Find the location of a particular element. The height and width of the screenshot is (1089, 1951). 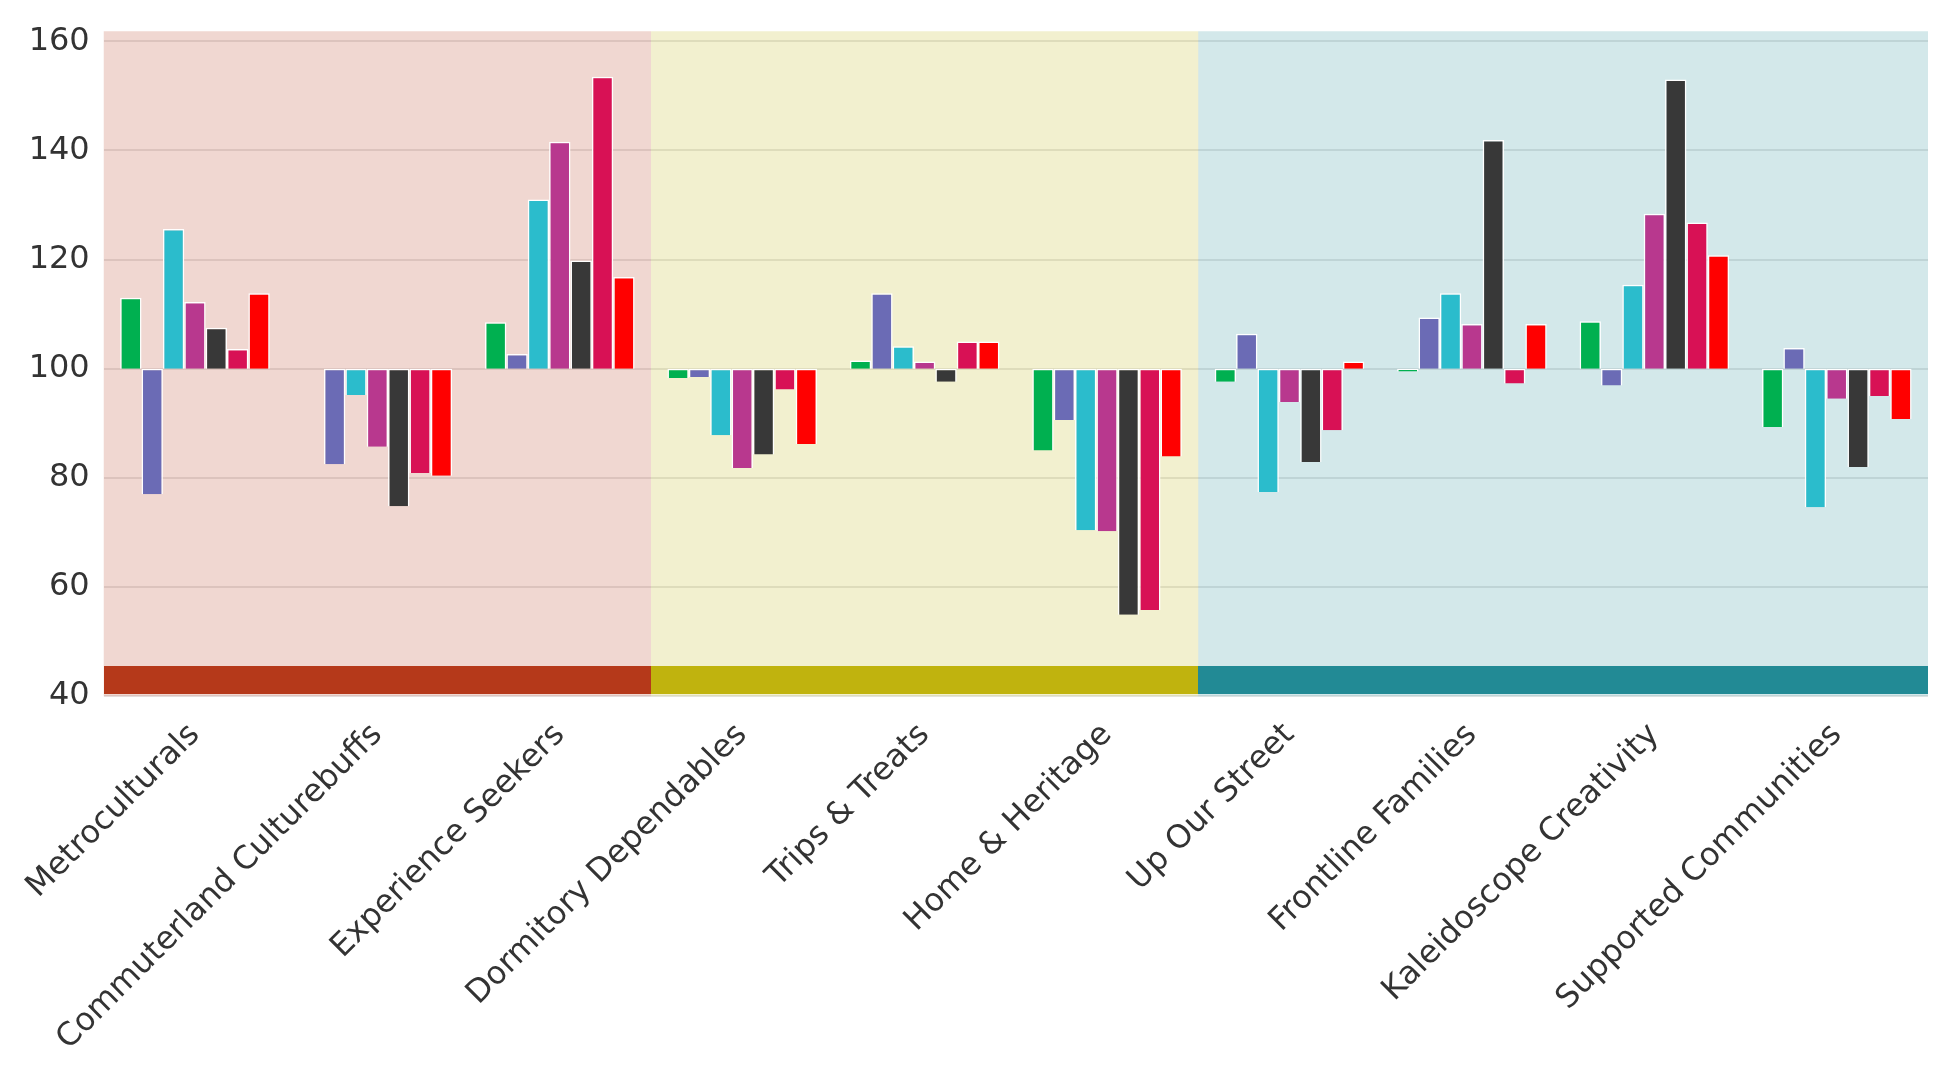

y-tick-label: 100 is located at coordinates (59, 366).